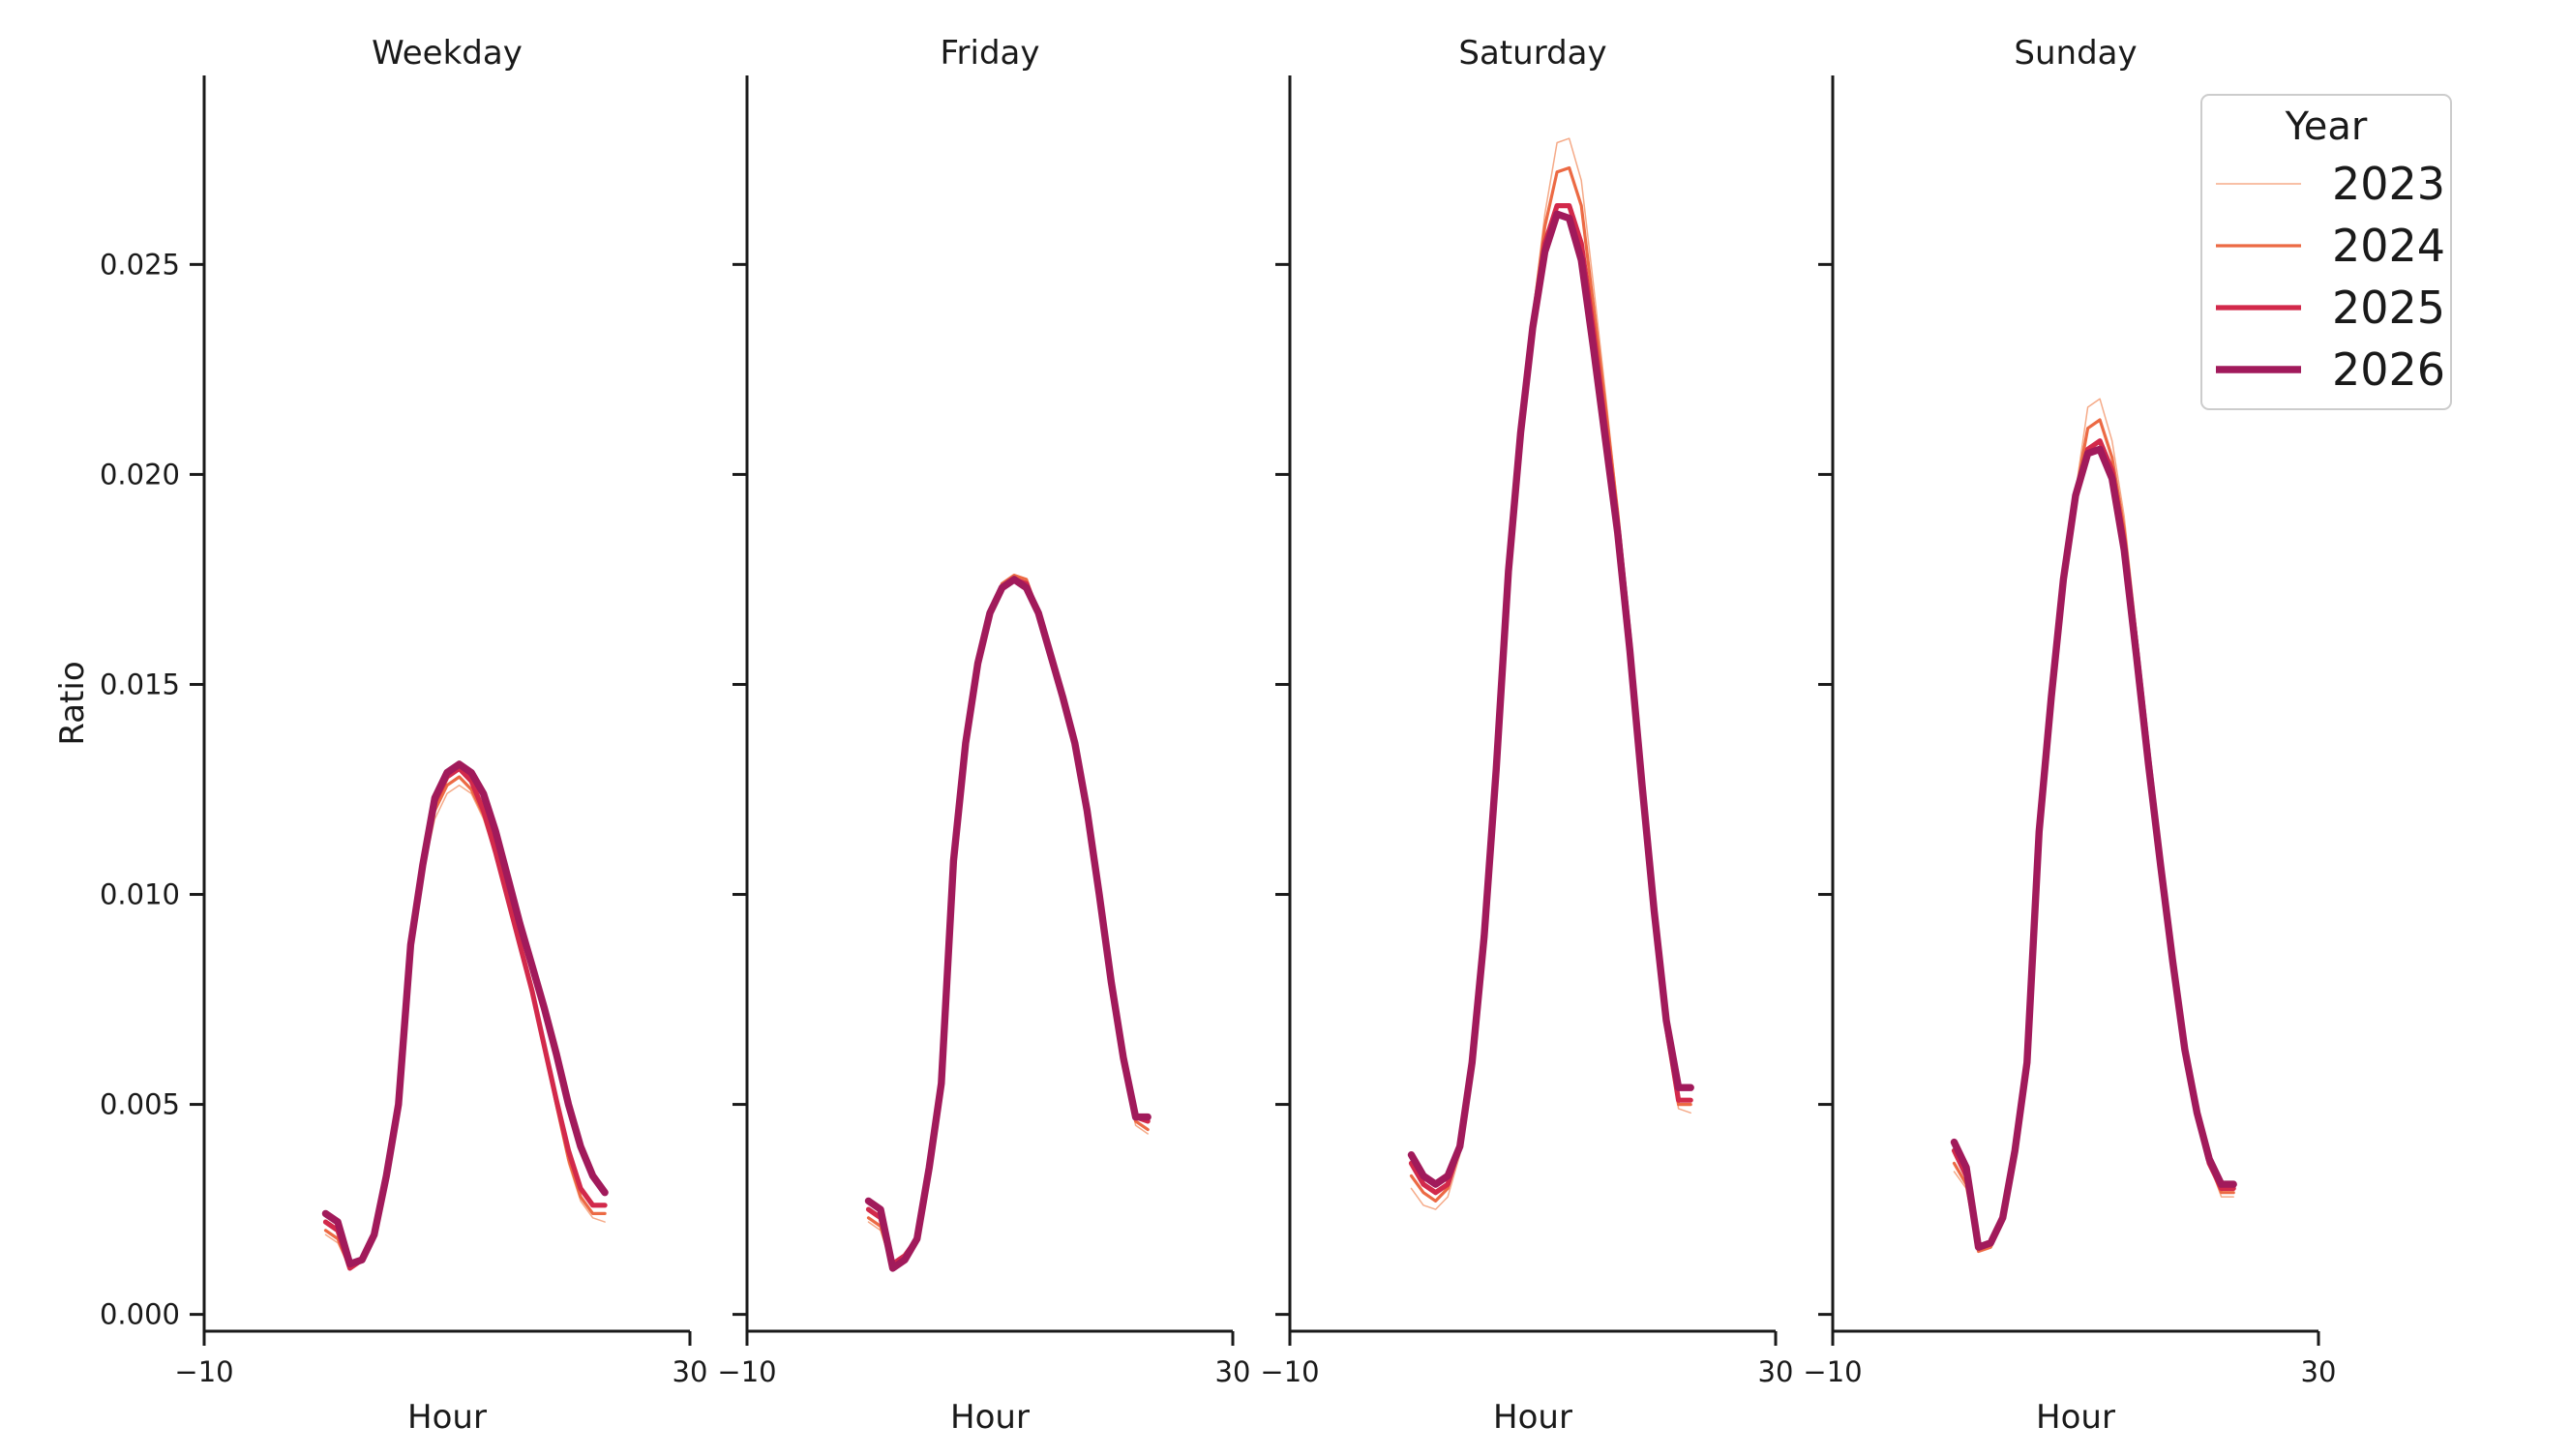  What do you see at coordinates (990, 53) in the screenshot?
I see `panel-title-friday: Friday` at bounding box center [990, 53].